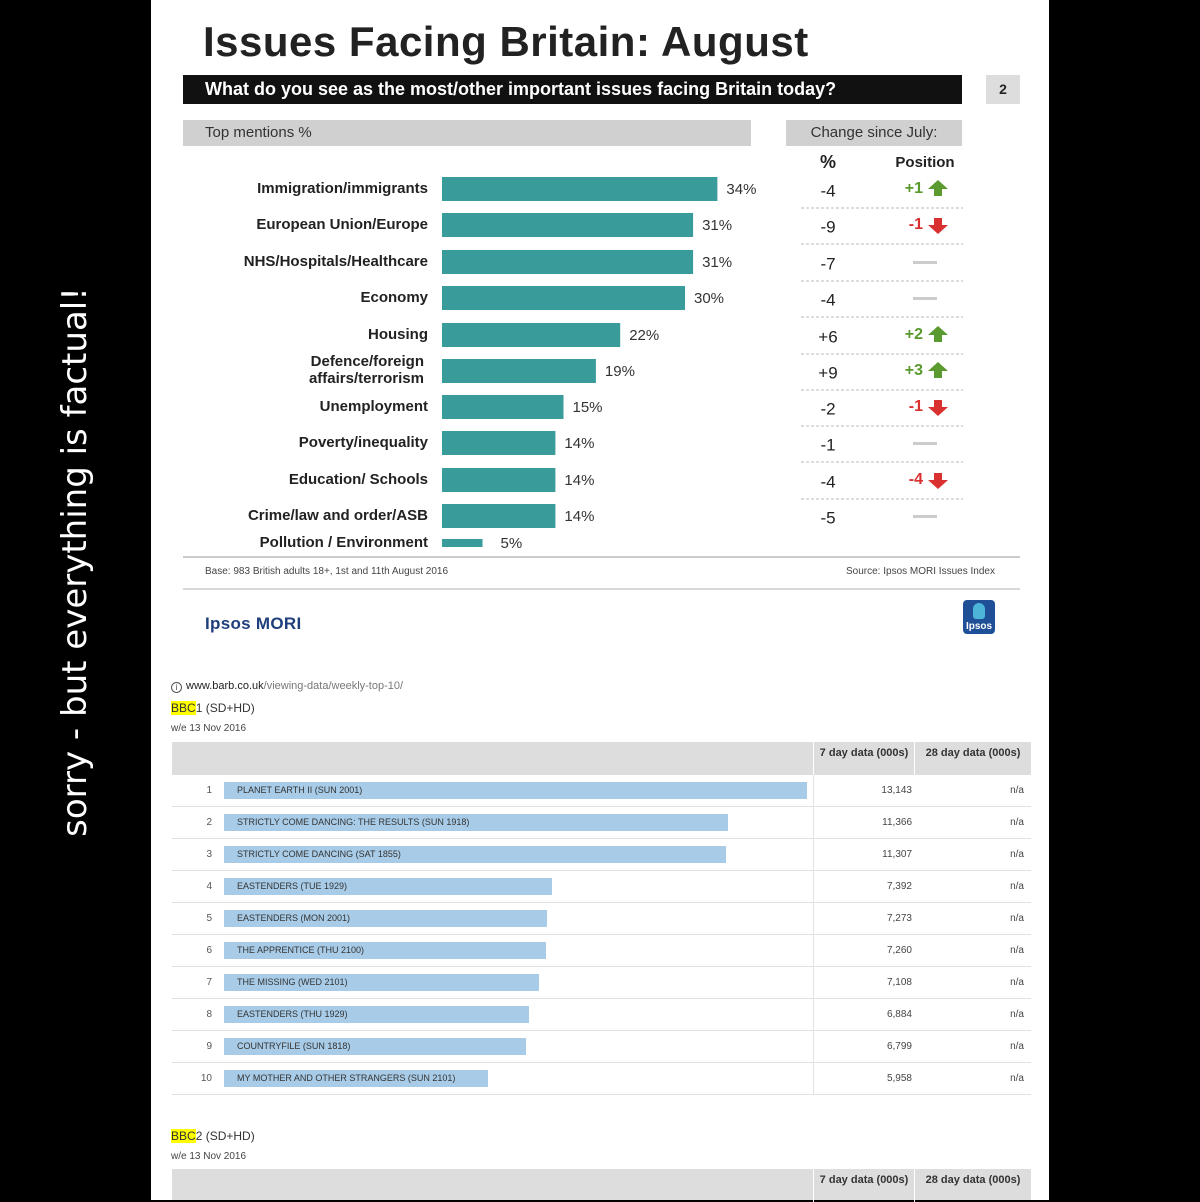  What do you see at coordinates (300, 790) in the screenshot?
I see `programme-name: PLANET EARTH II (SUN 2001)` at bounding box center [300, 790].